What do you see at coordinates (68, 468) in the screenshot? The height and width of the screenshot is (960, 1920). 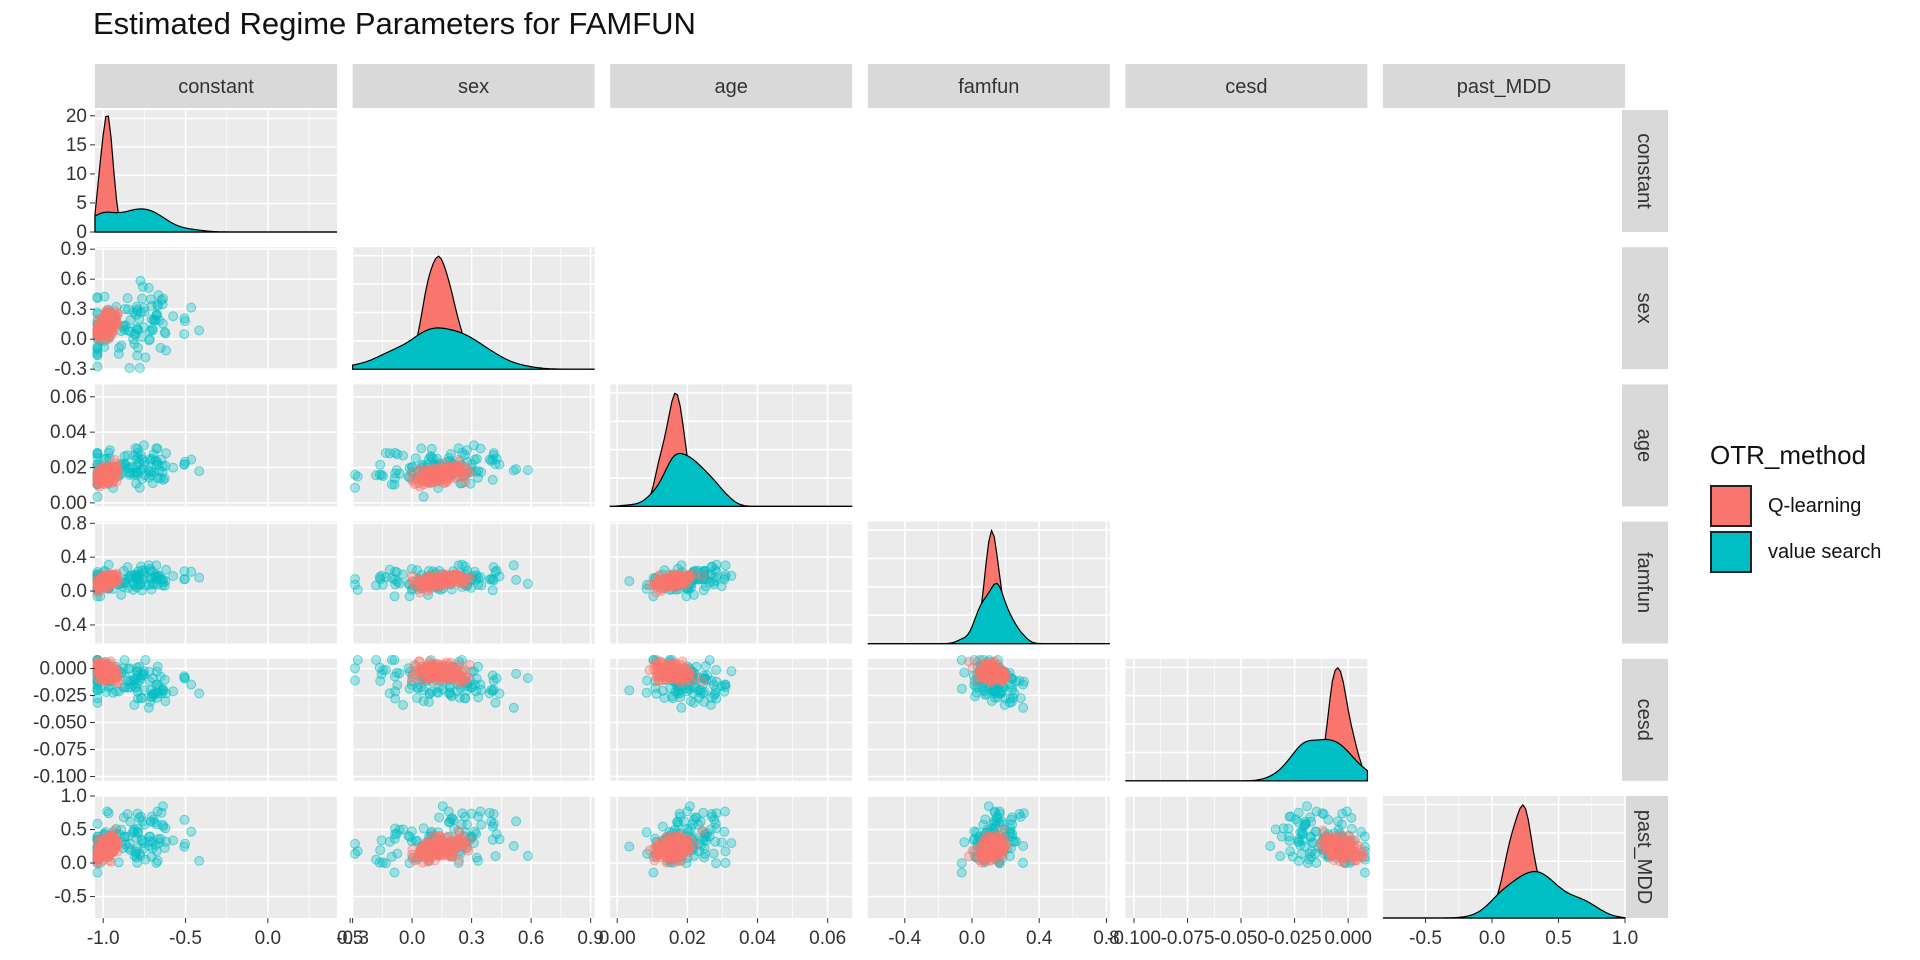 I see `y-tick-label: 0.02` at bounding box center [68, 468].